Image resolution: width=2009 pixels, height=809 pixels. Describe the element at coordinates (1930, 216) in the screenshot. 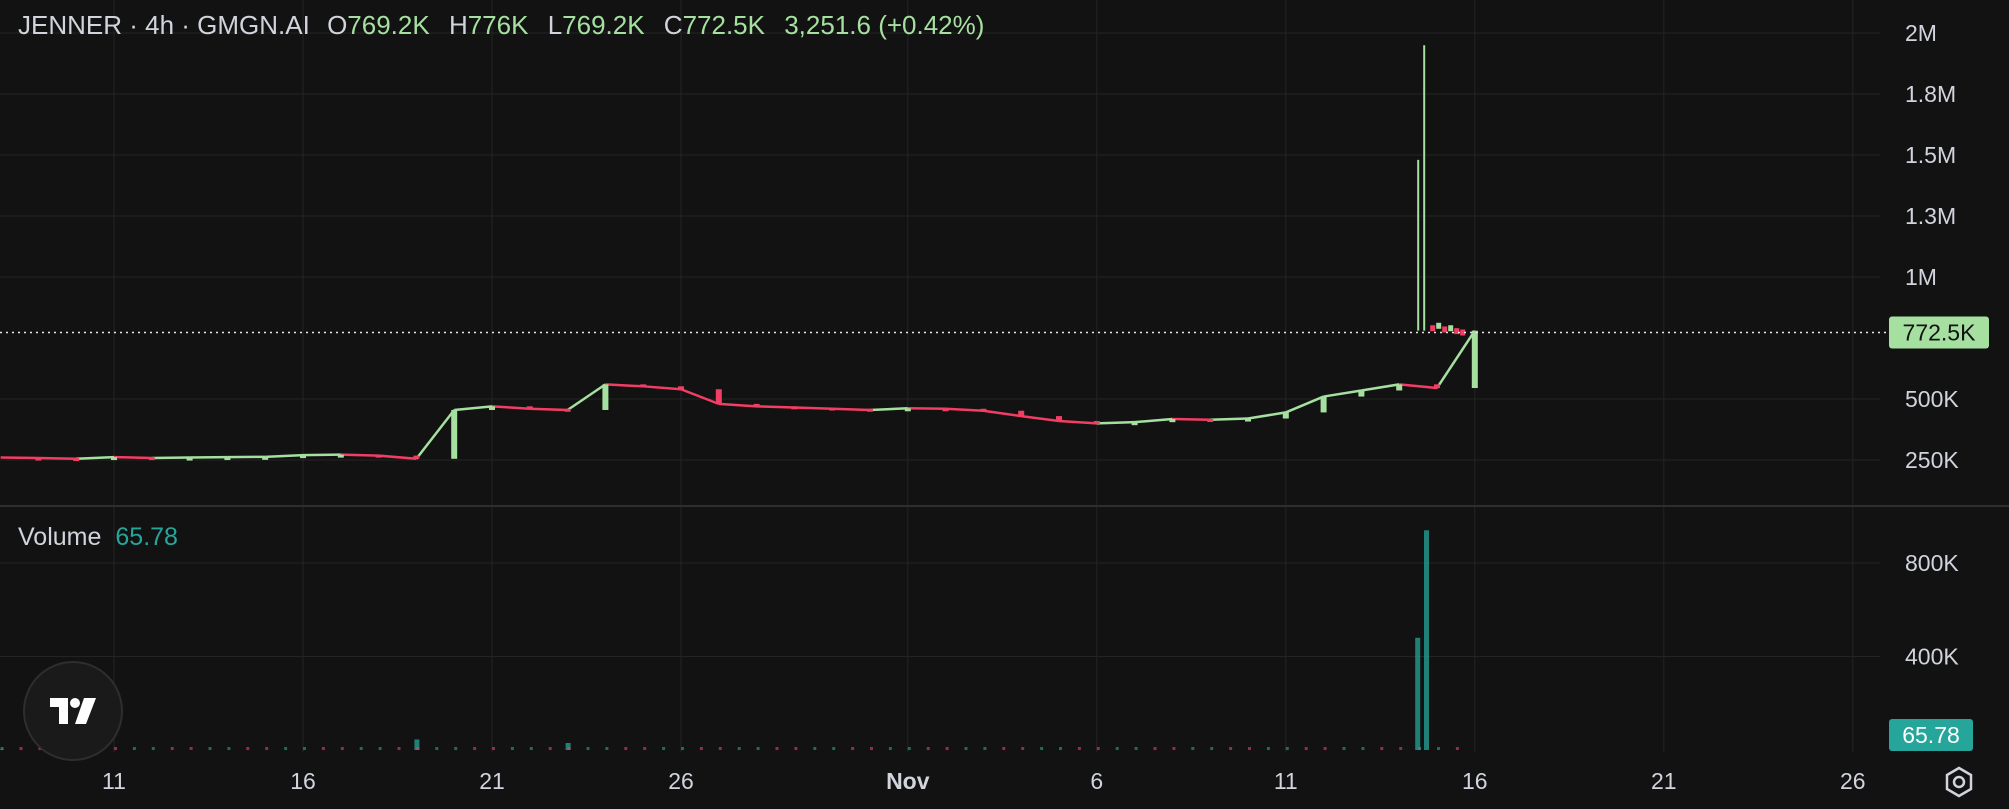

I see `price-axis-label: 1.3M` at that location.